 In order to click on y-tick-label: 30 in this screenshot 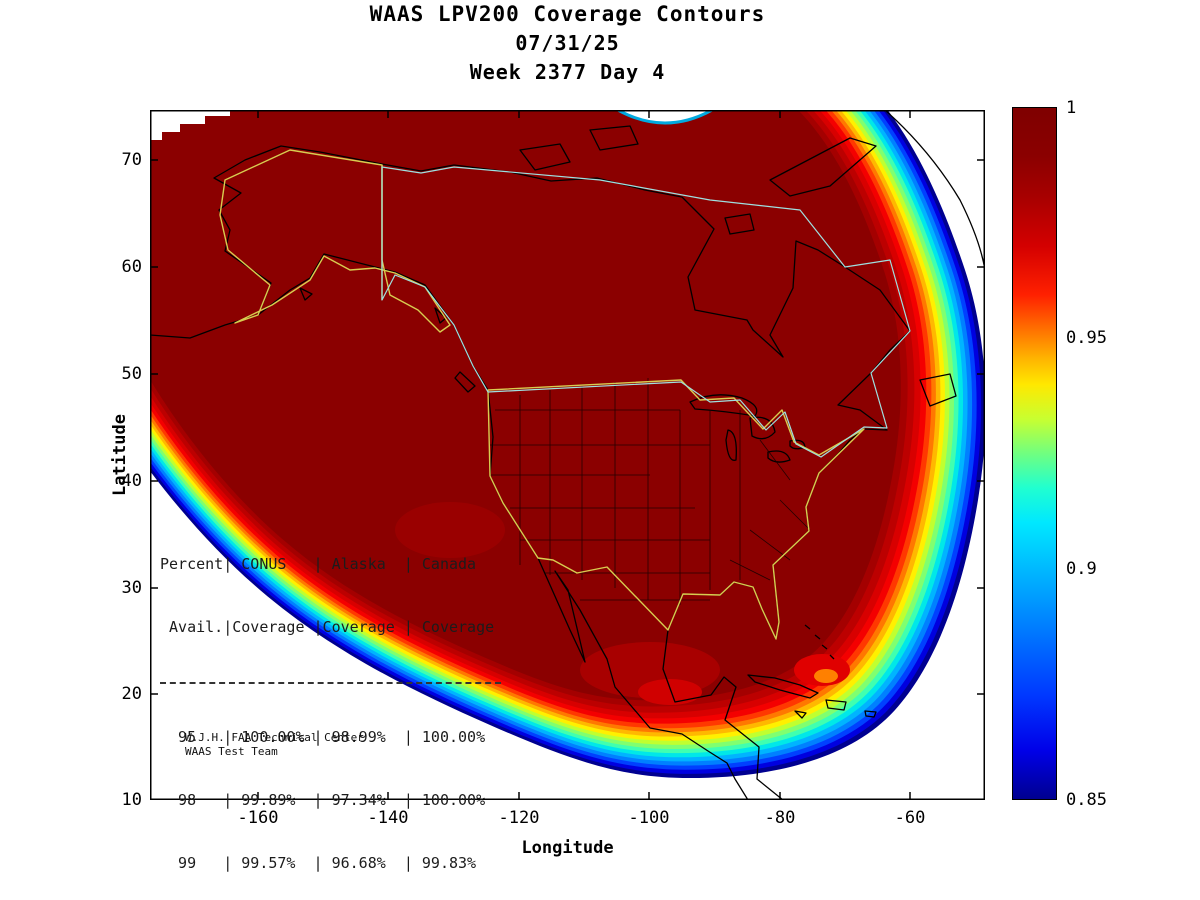, I will do `click(131, 588)`.